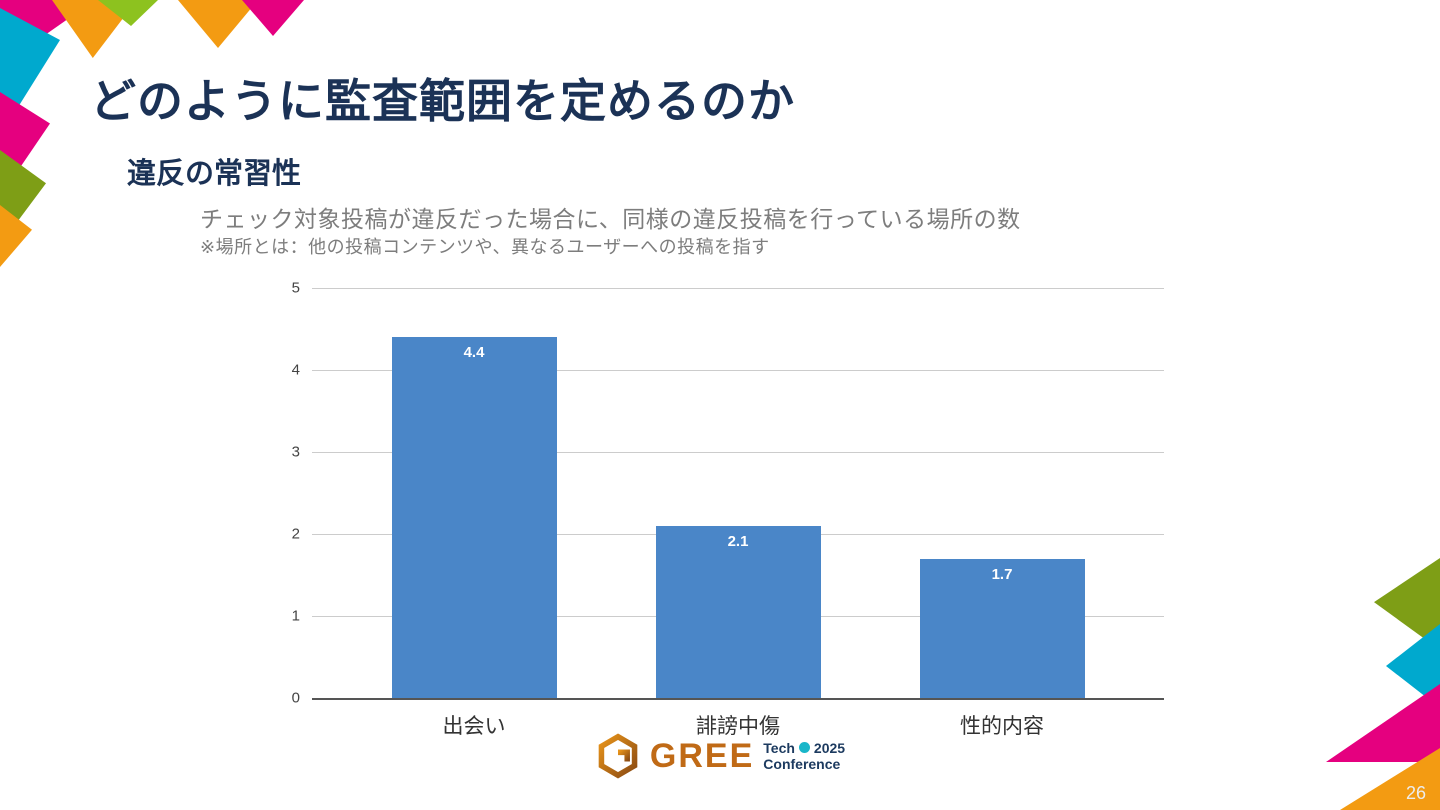  Describe the element at coordinates (128, 13) in the screenshot. I see `decor-triangle-green-top` at that location.